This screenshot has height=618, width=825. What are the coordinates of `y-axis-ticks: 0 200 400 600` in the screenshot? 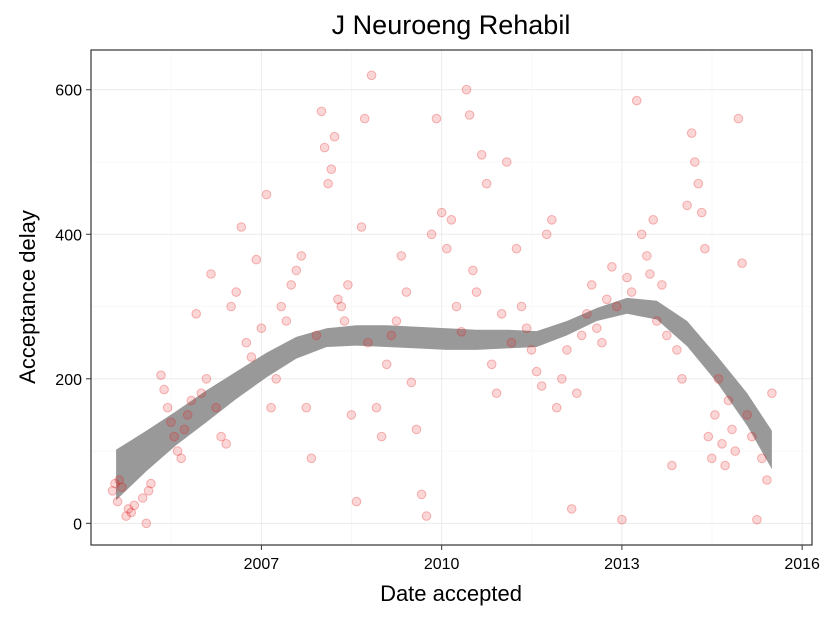 It's located at (73, 308).